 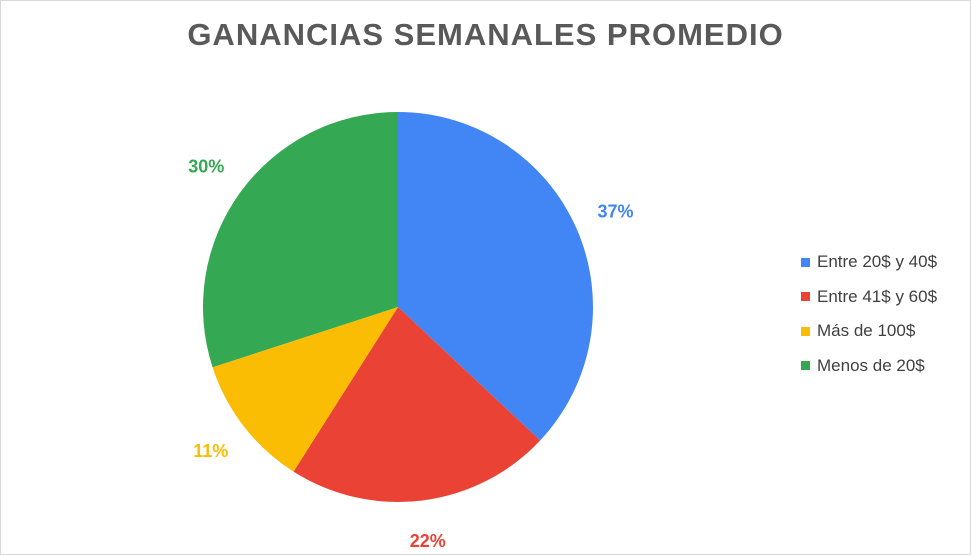 I want to click on legend-label: Entre 41$ y 60$, so click(x=877, y=296).